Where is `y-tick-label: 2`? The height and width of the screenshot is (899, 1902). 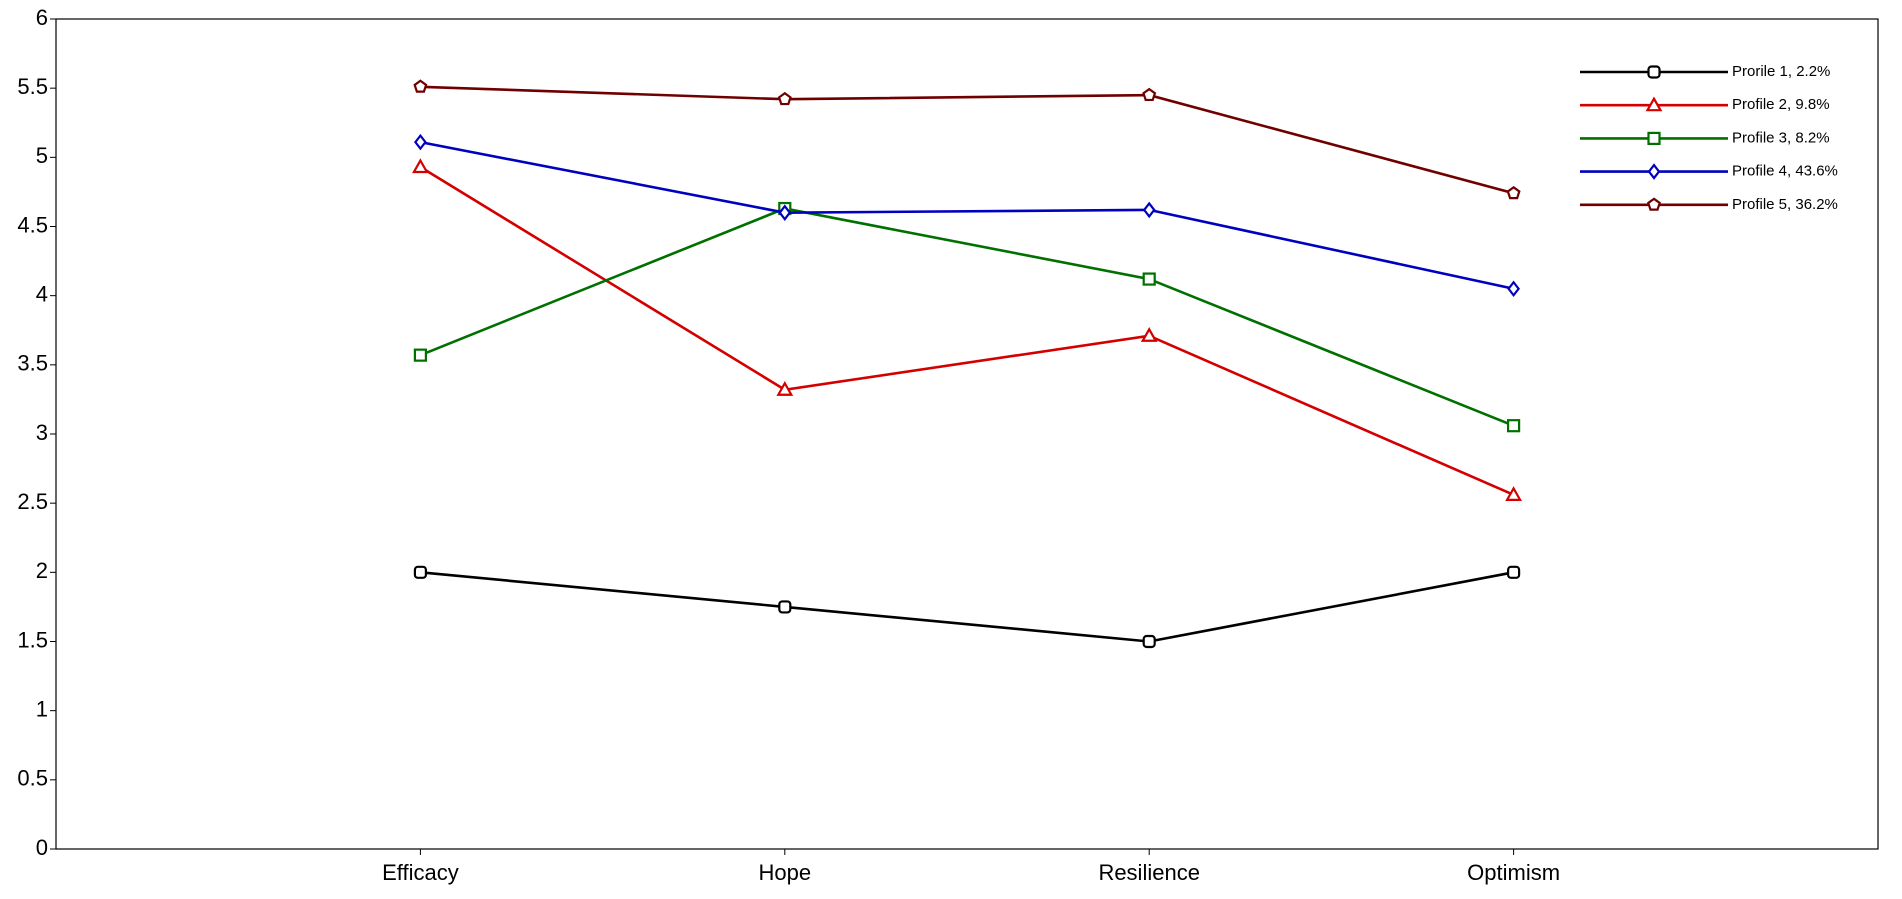
y-tick-label: 2 is located at coordinates (42, 570).